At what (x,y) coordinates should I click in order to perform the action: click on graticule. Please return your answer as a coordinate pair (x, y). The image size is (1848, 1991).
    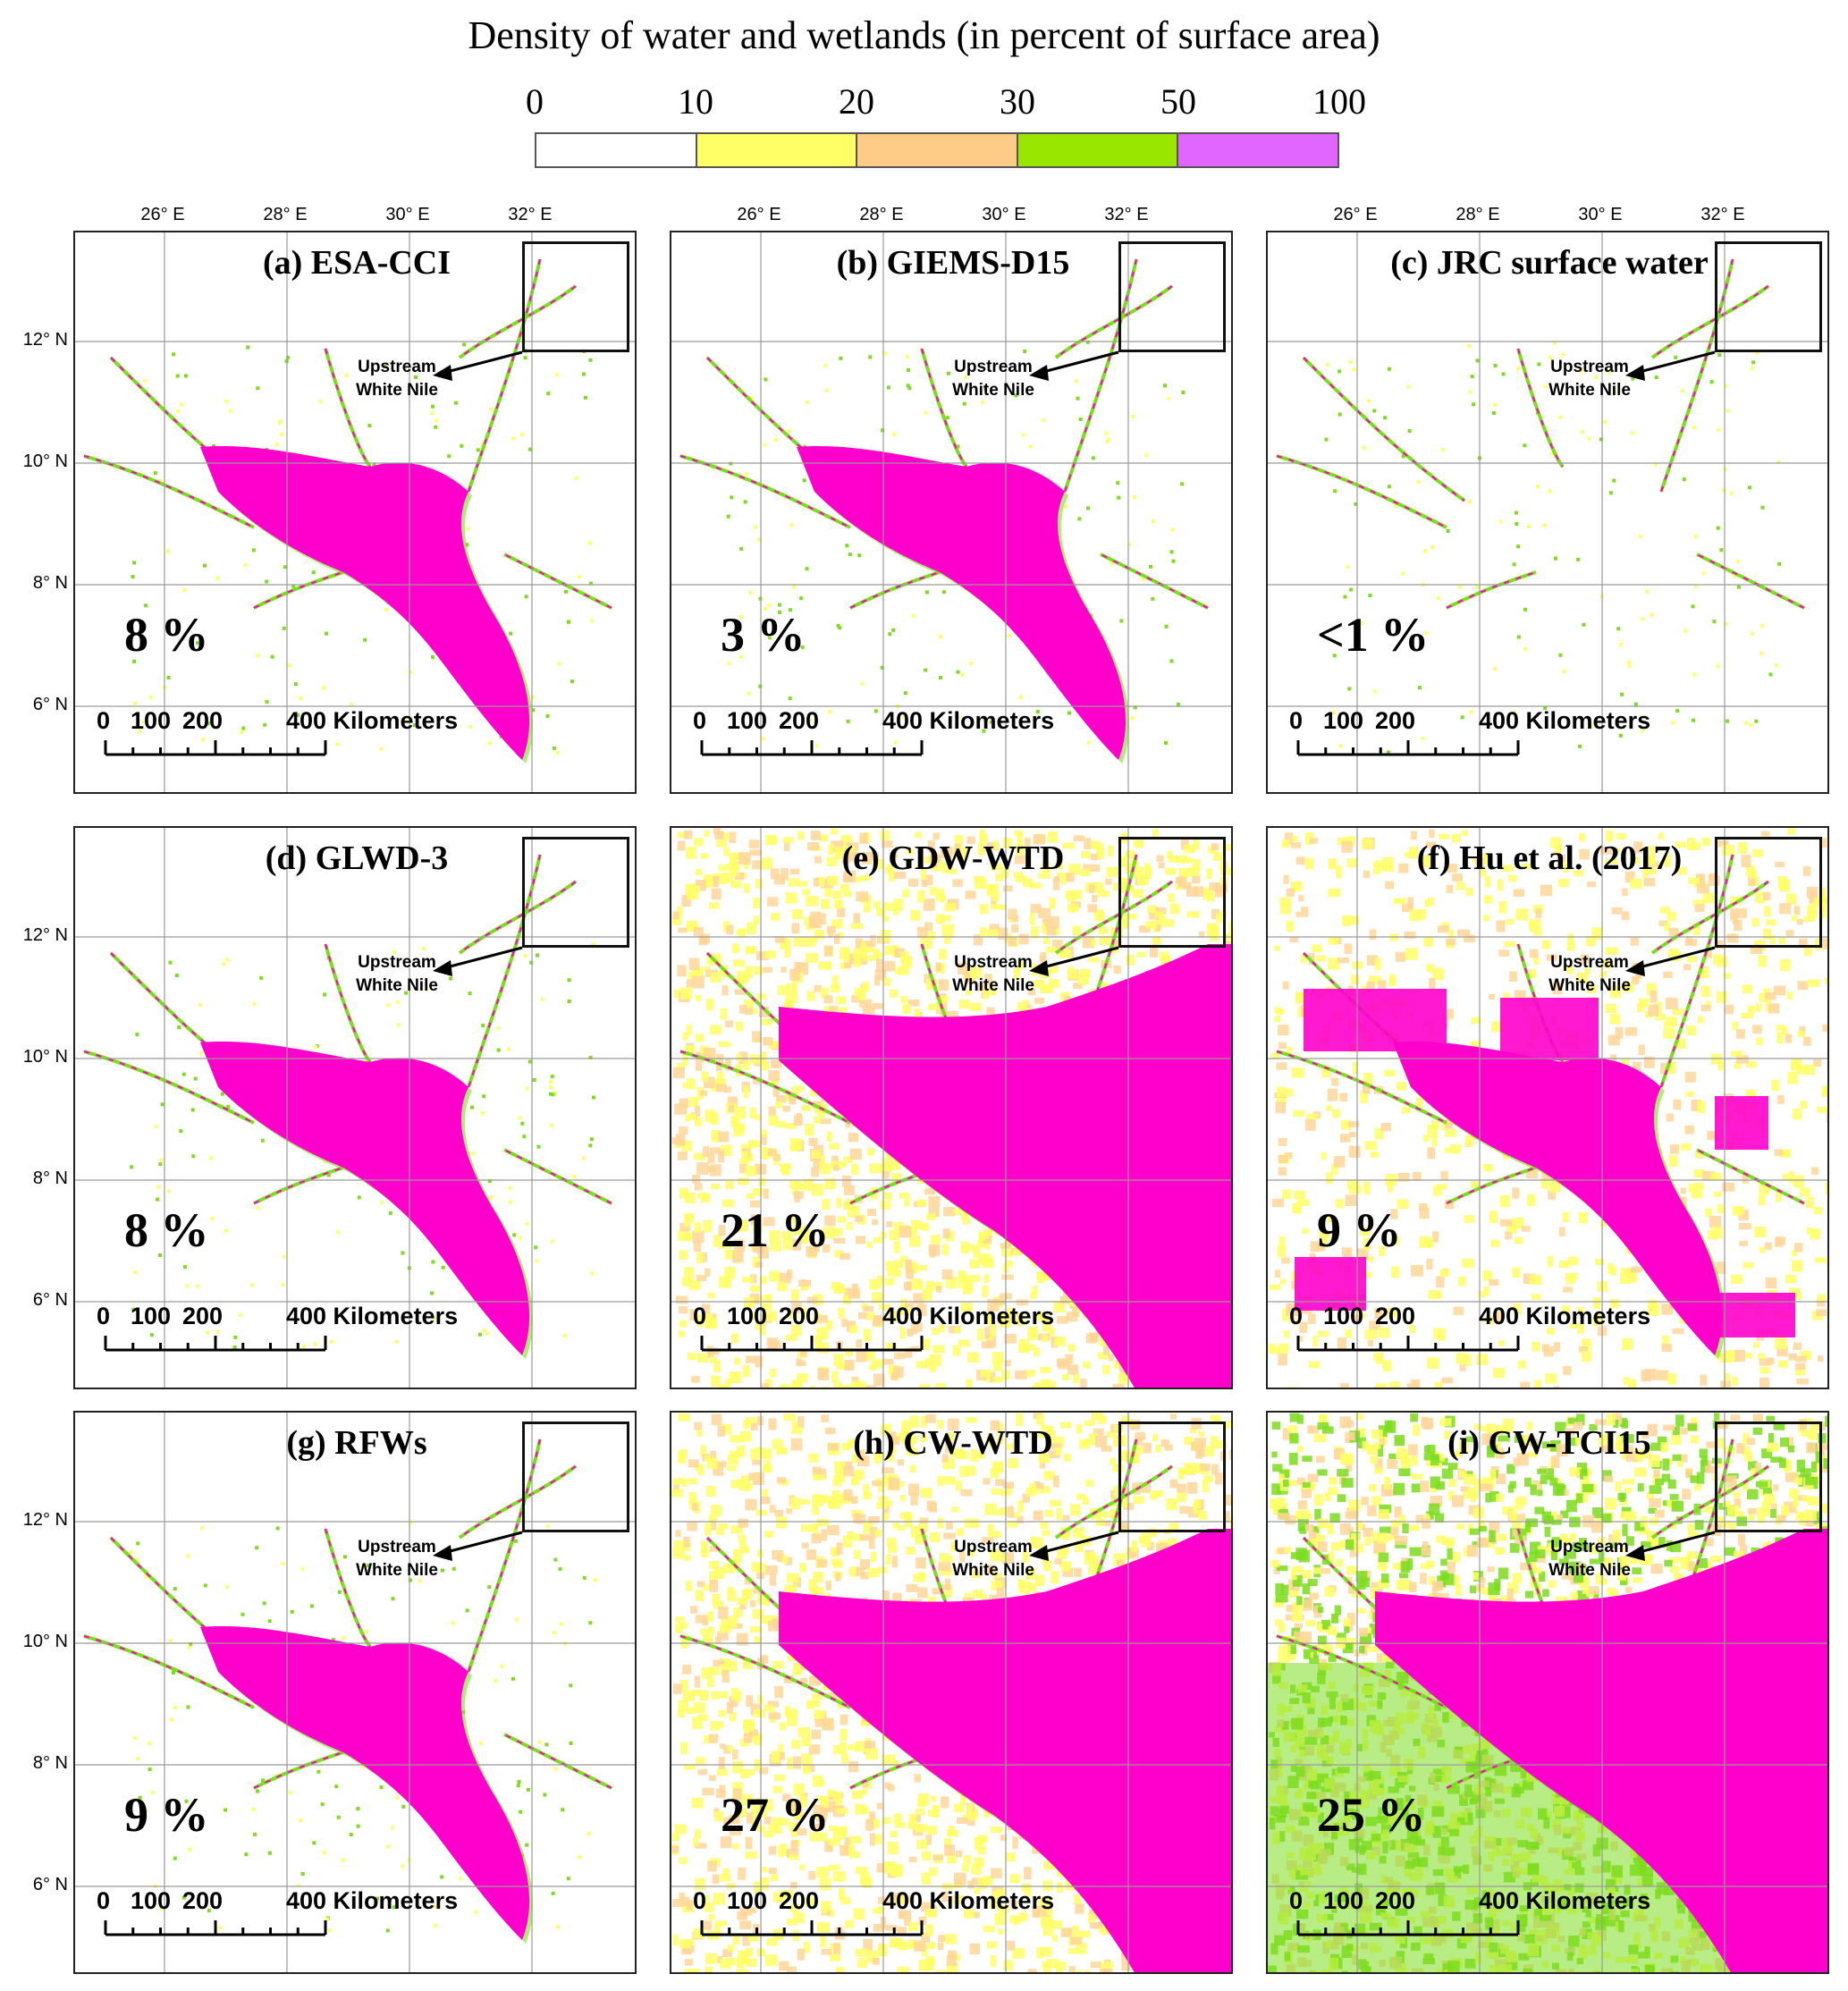
    Looking at the image, I should click on (355, 1108).